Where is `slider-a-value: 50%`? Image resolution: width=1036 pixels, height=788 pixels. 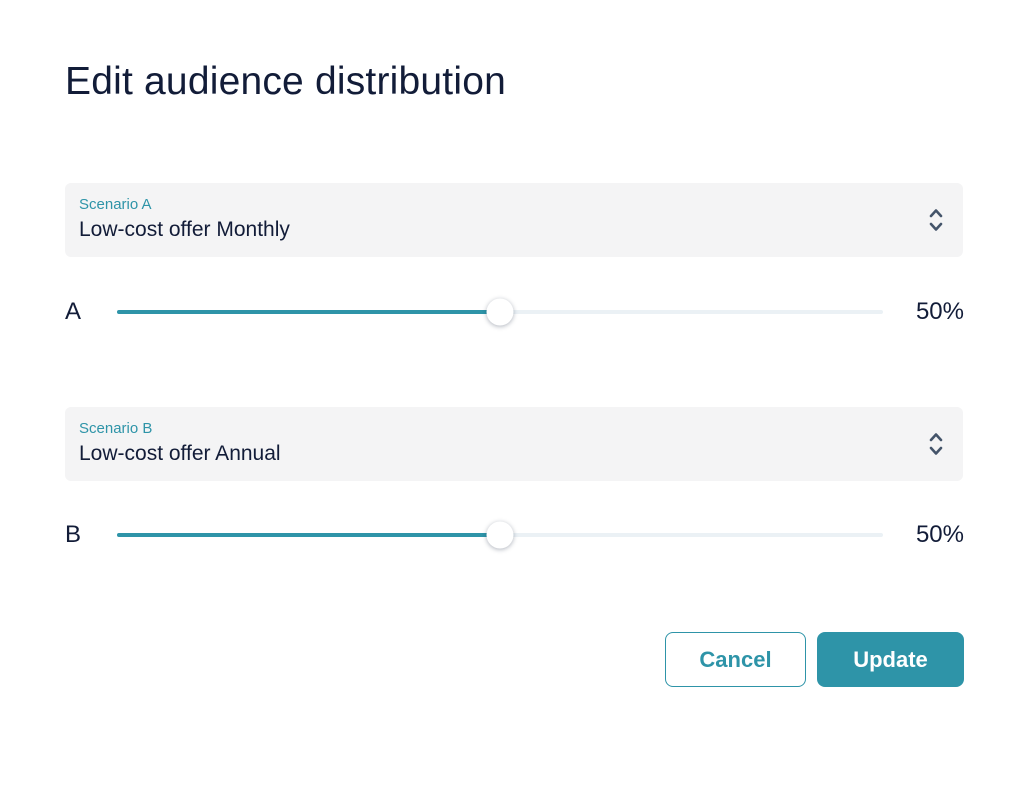
slider-a-value: 50% is located at coordinates (939, 311).